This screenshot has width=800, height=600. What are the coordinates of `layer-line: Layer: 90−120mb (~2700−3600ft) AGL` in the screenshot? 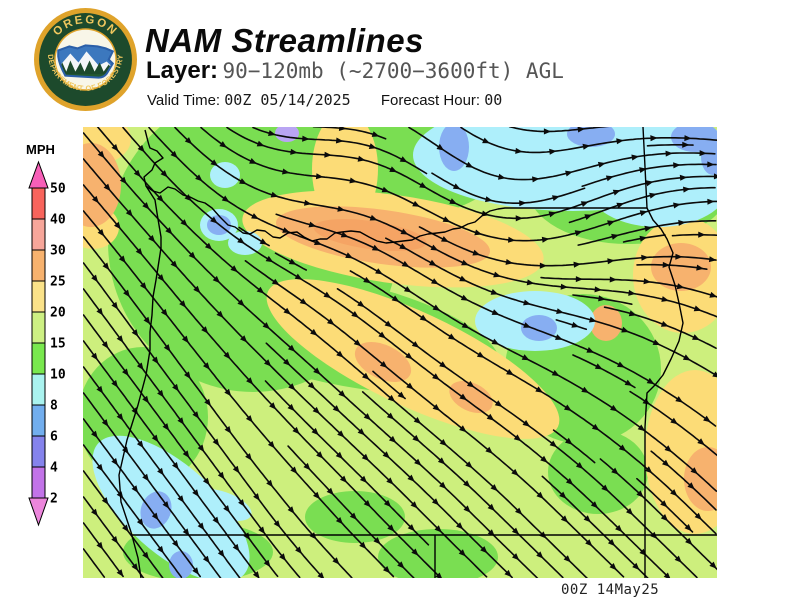 It's located at (355, 71).